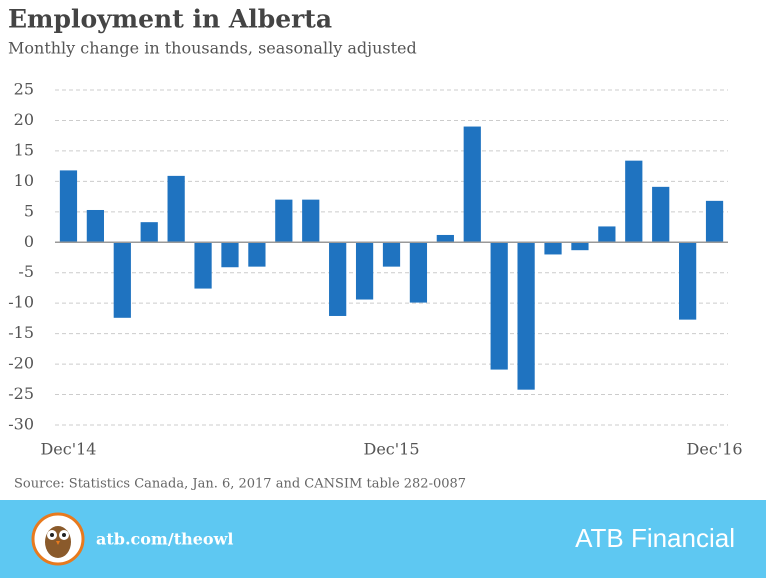  I want to click on footer-url: atb.com/theowl, so click(164, 539).